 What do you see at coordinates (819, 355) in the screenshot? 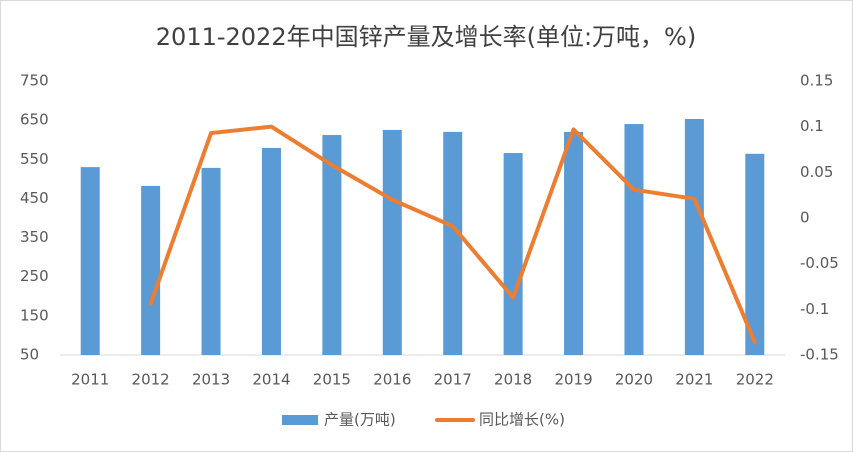
I see `y2-tick-label: -0.15` at bounding box center [819, 355].